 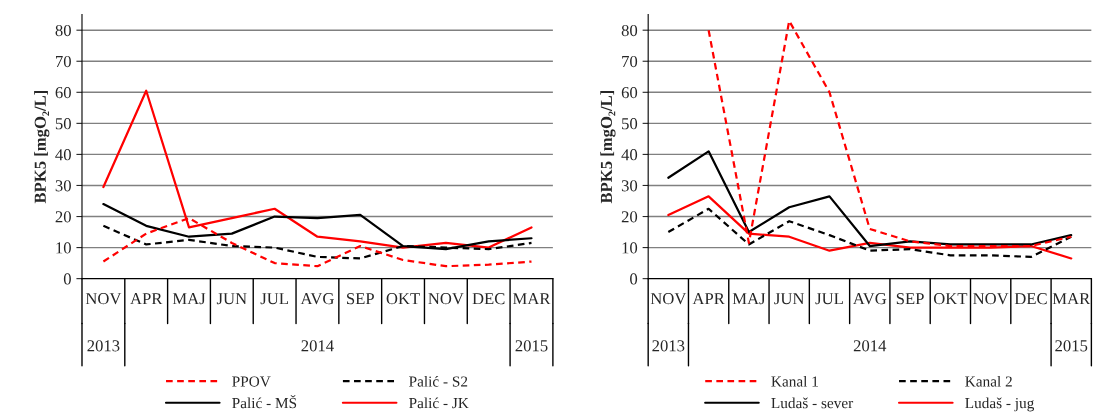 I want to click on legend-label: Palić - S2, so click(x=438, y=381).